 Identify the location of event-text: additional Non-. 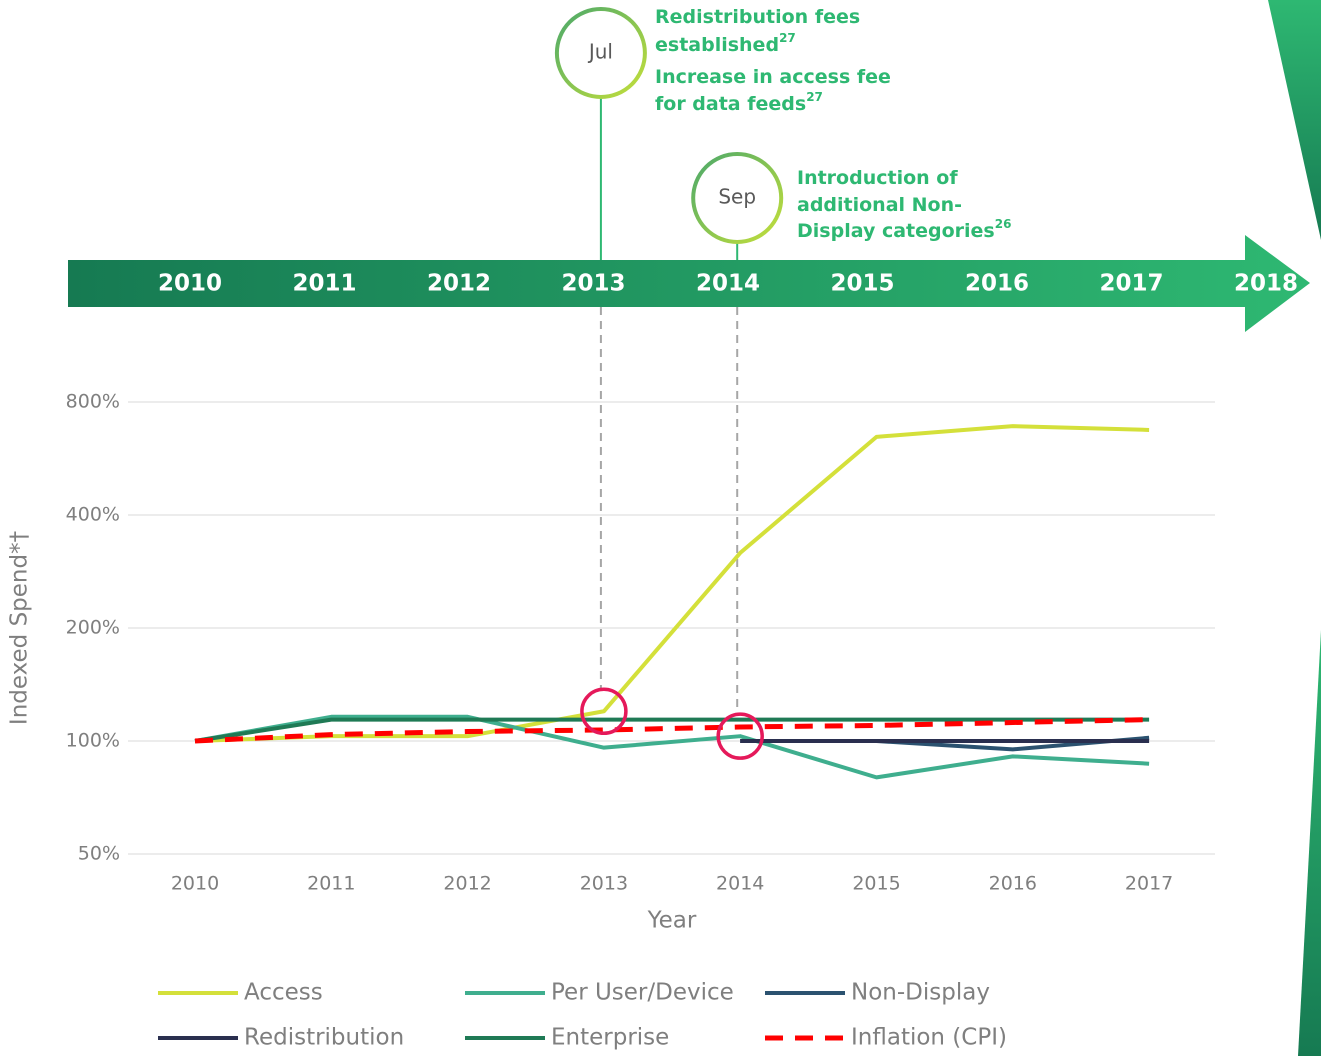
(879, 205).